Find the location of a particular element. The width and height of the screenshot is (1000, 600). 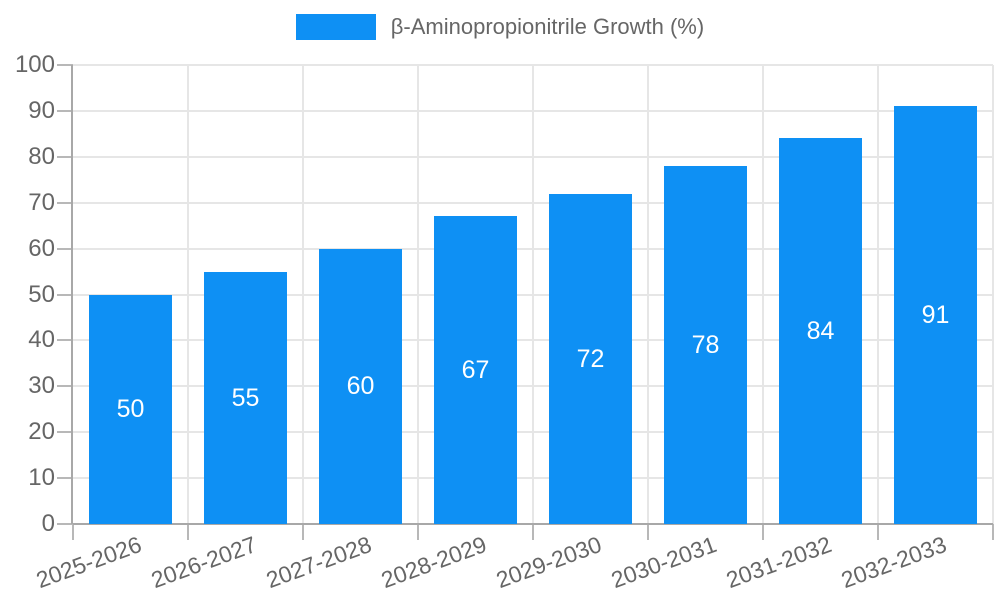

y-tick-label: 10 is located at coordinates (41, 478).